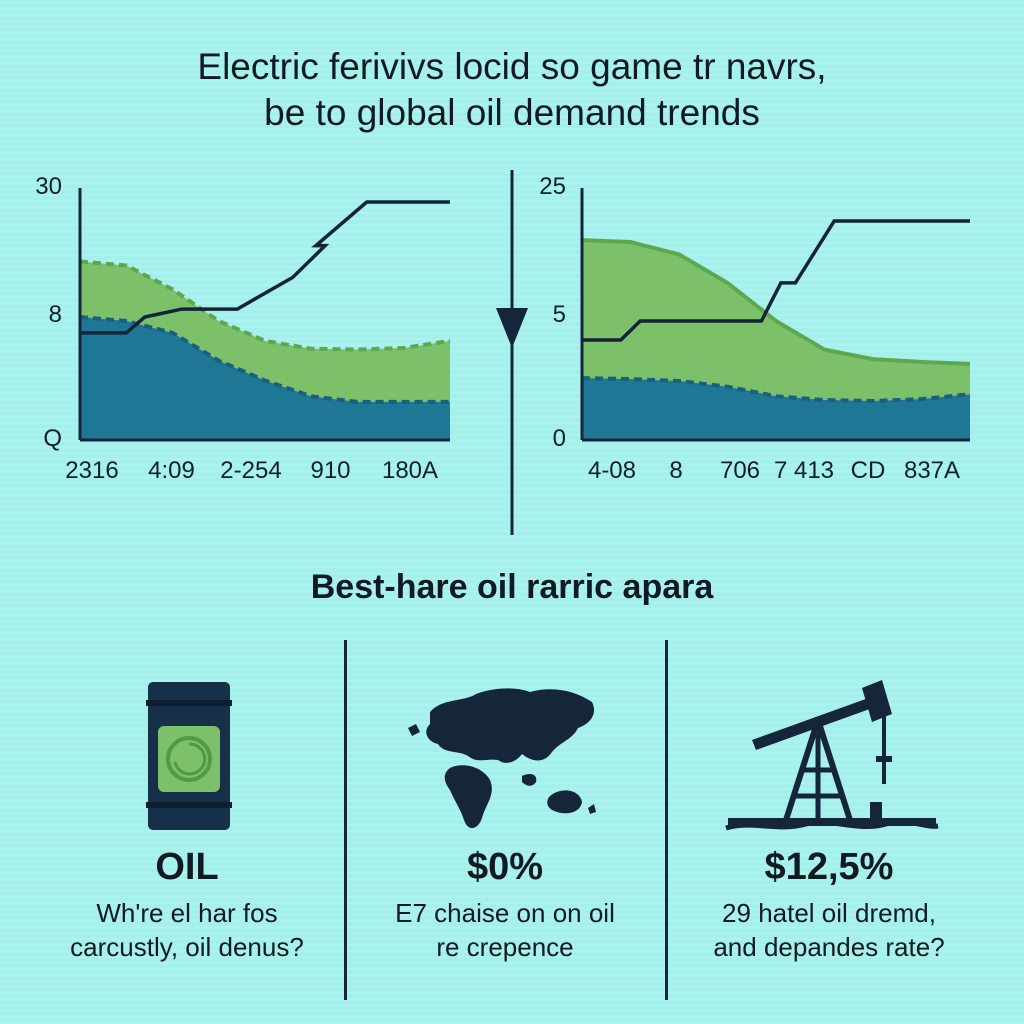  Describe the element at coordinates (512, 112) in the screenshot. I see `title-line-2: be to global oil demand trends` at that location.